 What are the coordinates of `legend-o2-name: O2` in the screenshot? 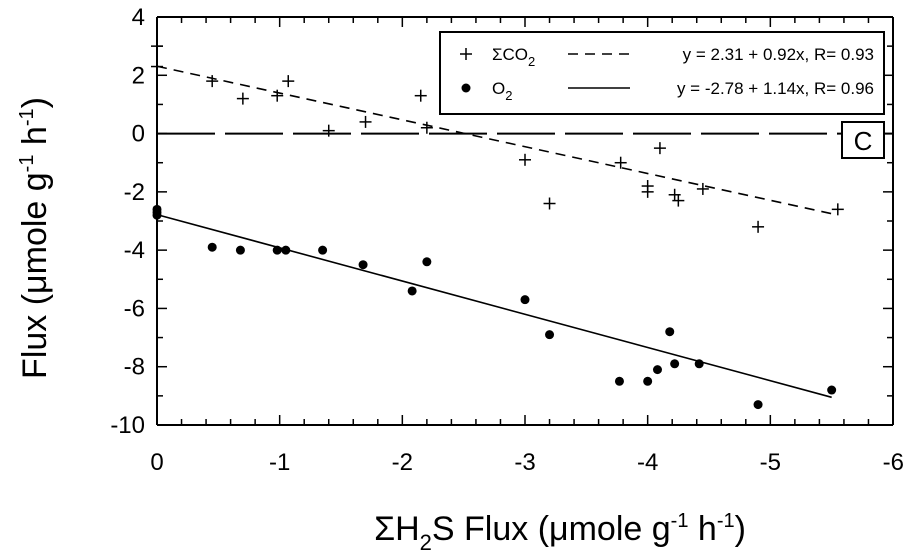 It's located at (502, 91).